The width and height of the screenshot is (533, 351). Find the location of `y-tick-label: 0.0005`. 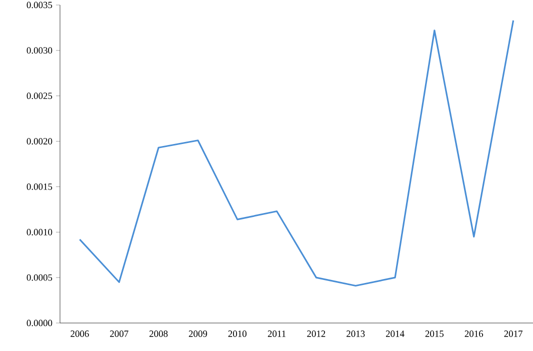

y-tick-label: 0.0005 is located at coordinates (39, 277).